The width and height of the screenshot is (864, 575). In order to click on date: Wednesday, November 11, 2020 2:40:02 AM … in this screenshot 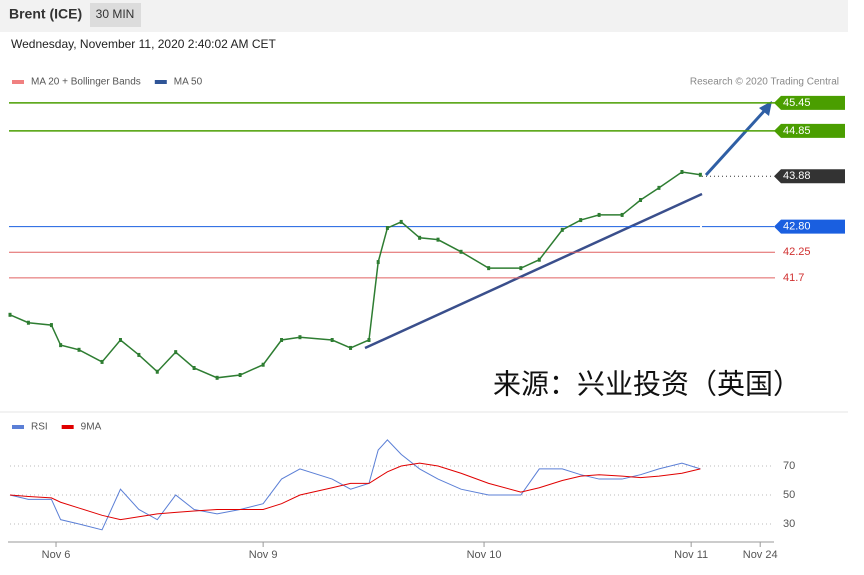, I will do `click(143, 44)`.